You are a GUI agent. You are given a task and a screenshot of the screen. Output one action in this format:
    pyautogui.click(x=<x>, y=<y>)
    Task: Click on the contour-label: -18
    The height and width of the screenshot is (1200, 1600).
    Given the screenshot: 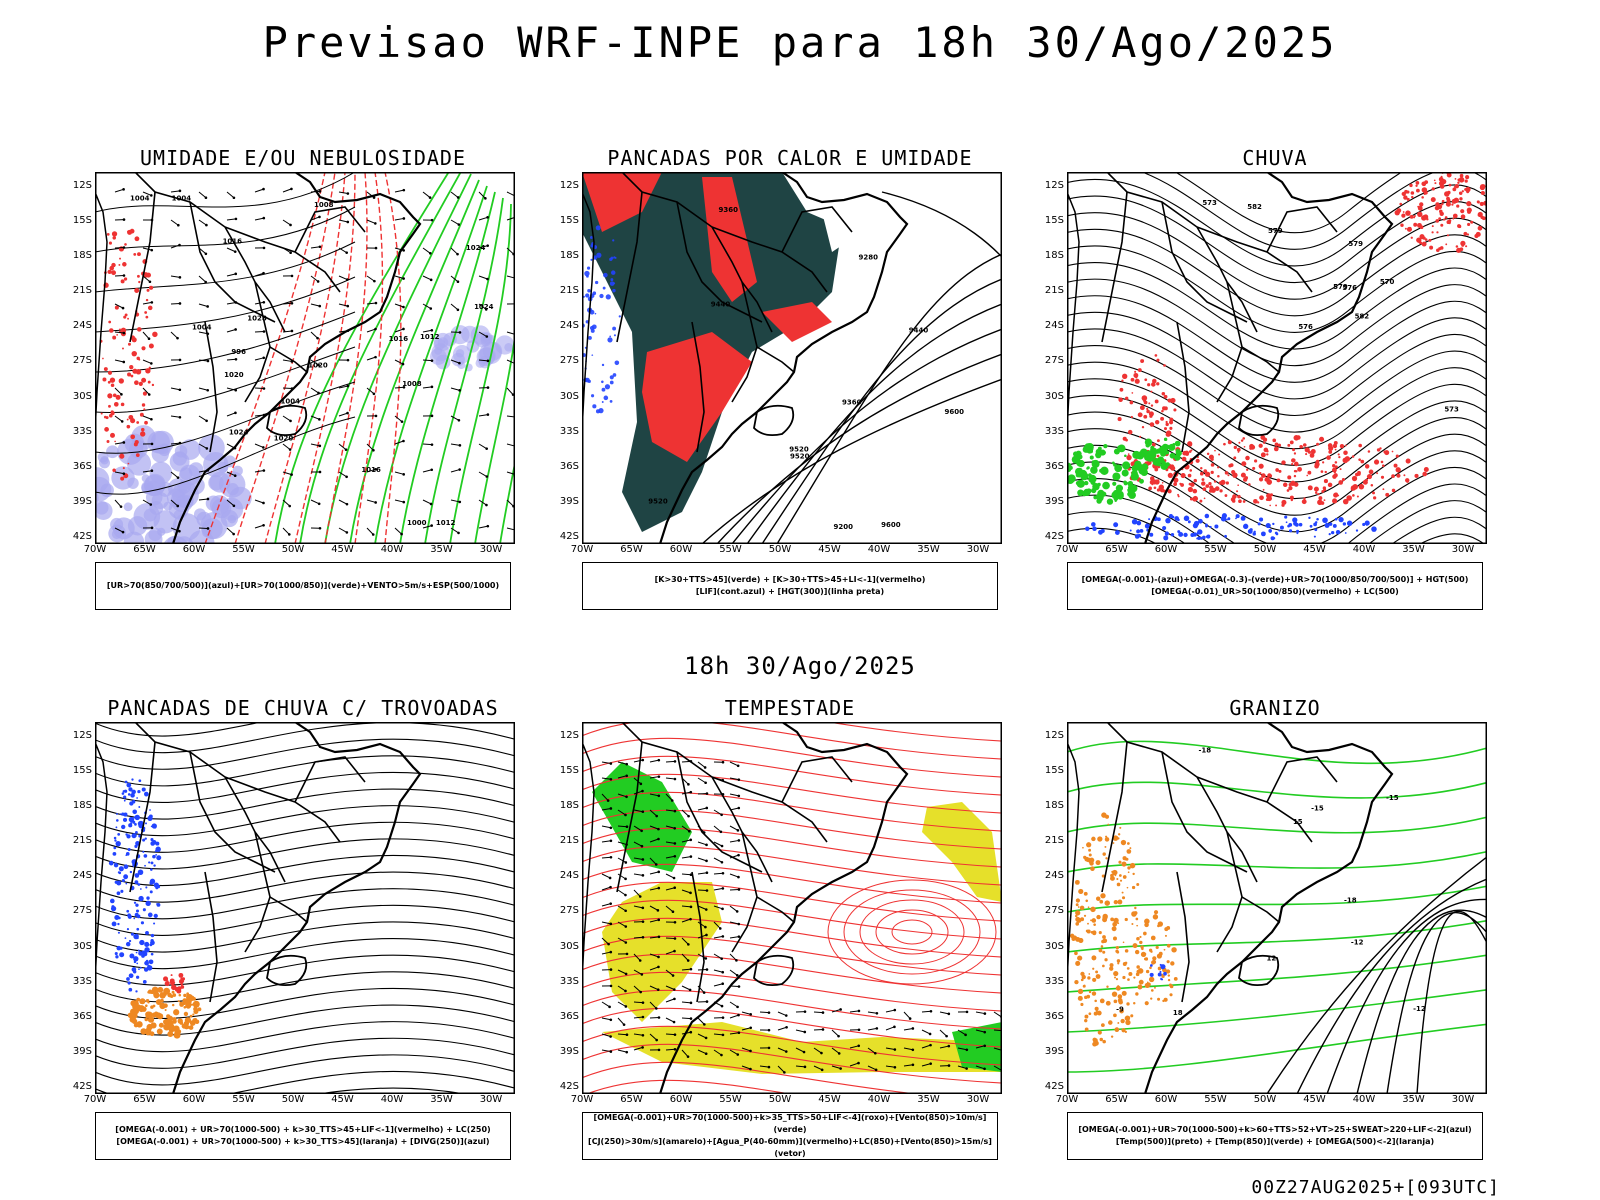 What is the action you would take?
    pyautogui.click(x=1350, y=900)
    